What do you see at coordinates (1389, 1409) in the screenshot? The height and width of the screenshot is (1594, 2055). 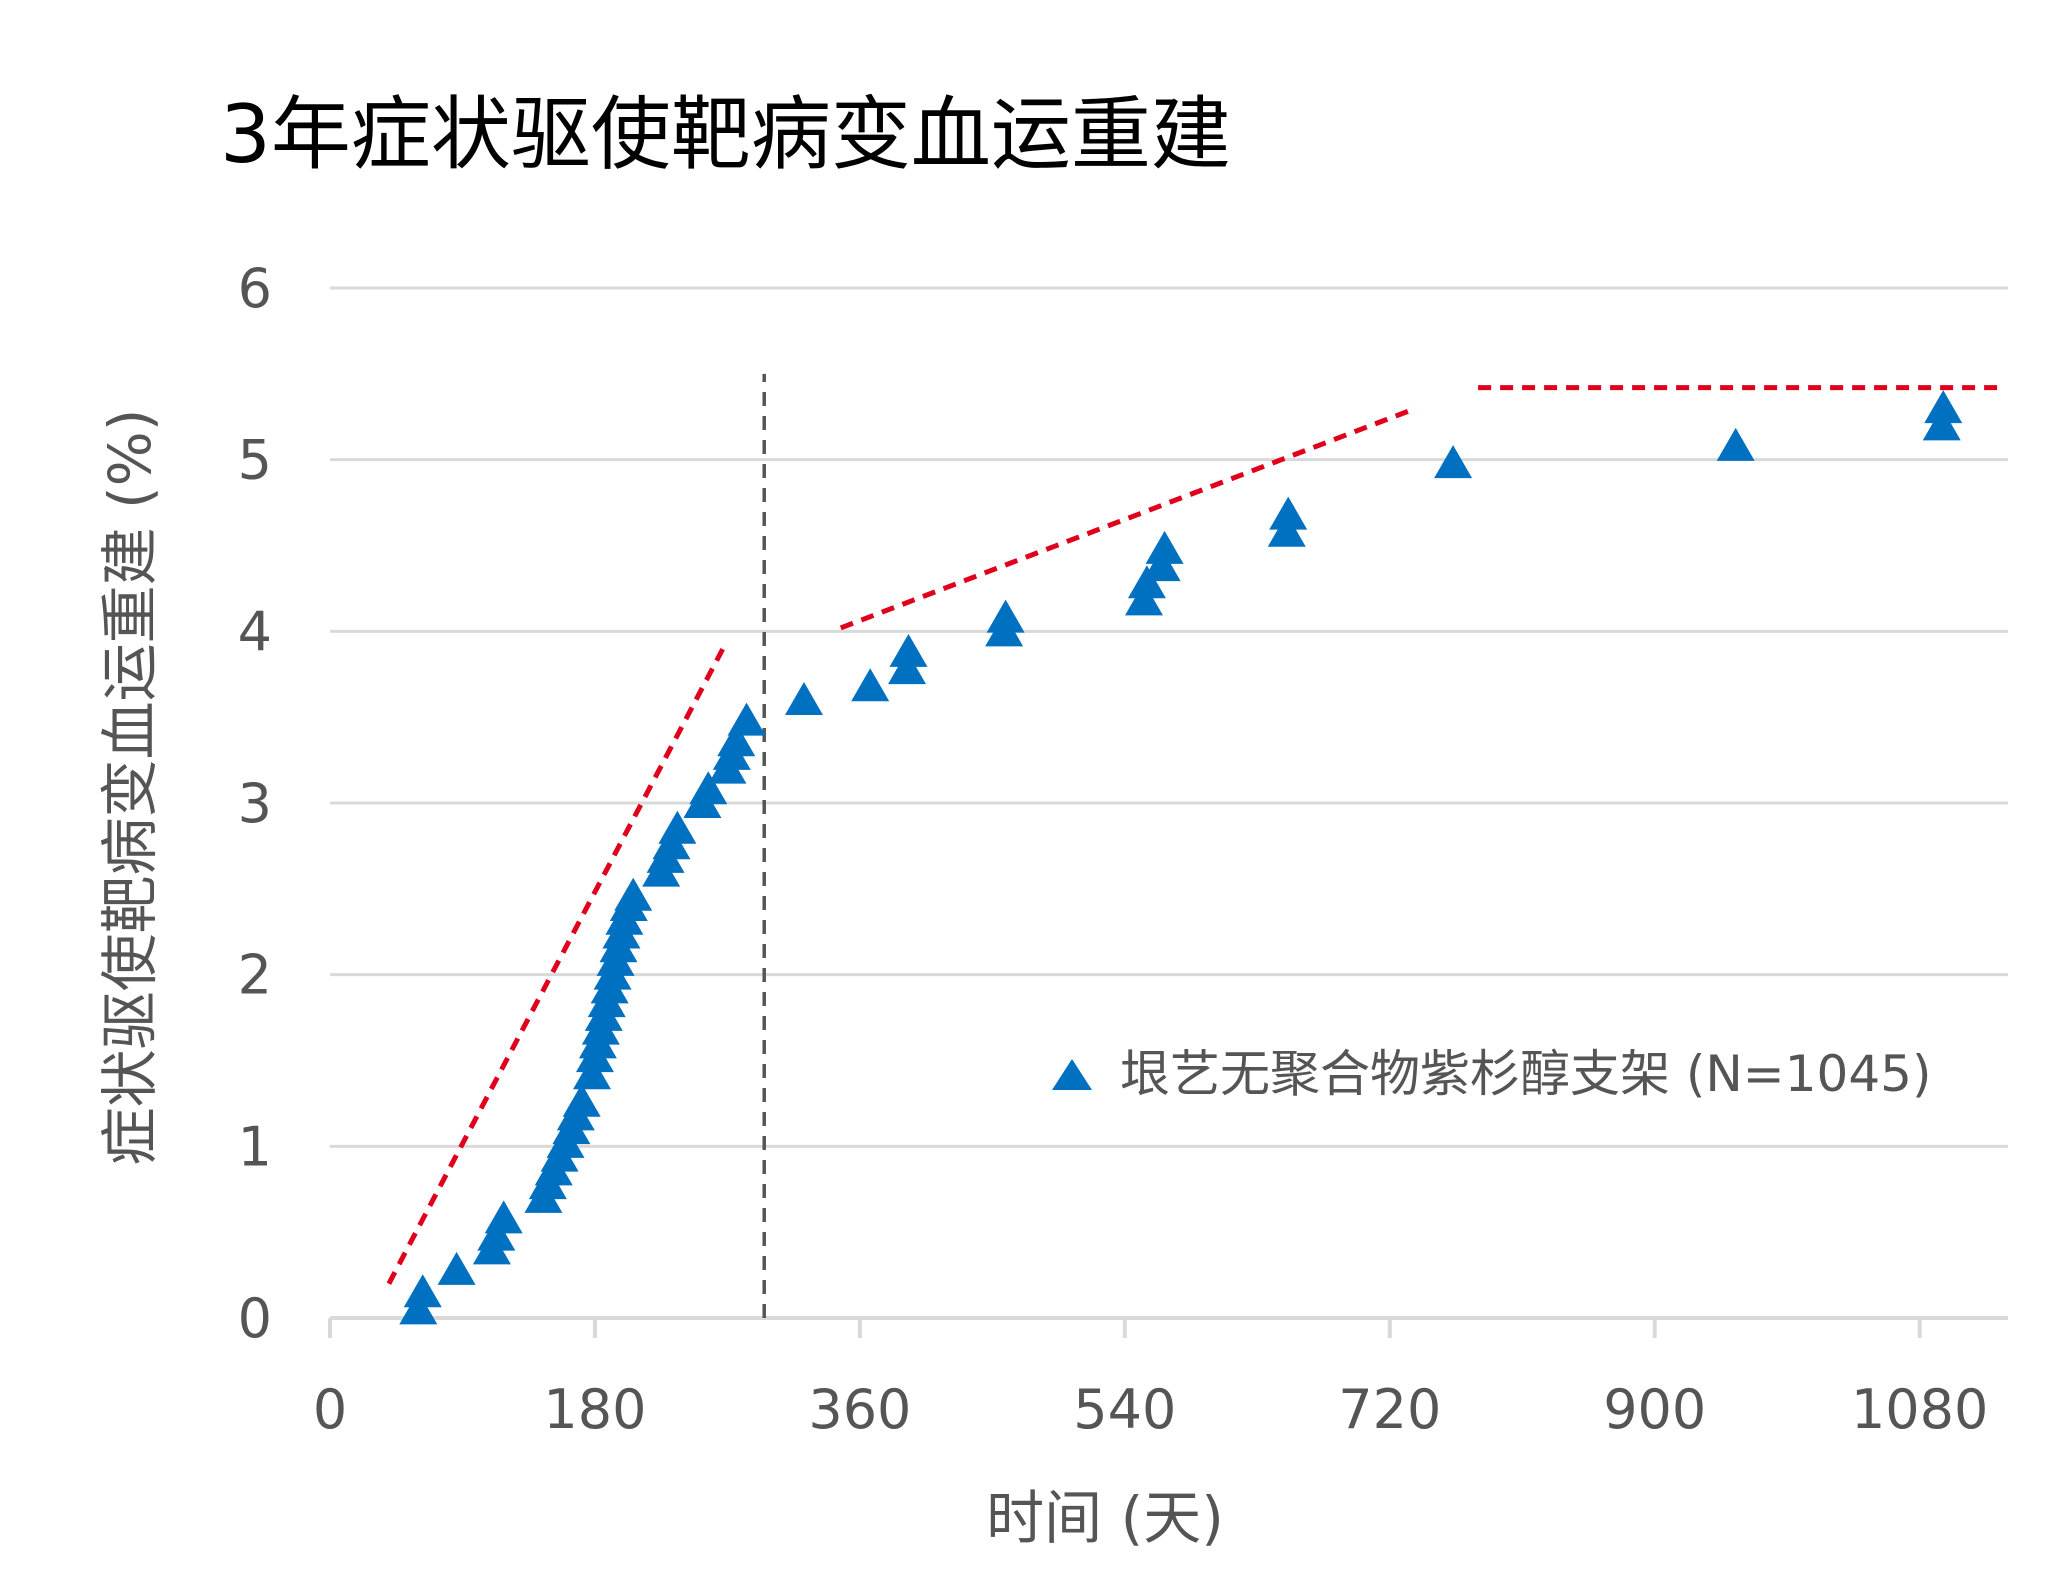 I see `x-tick-label: 720` at bounding box center [1389, 1409].